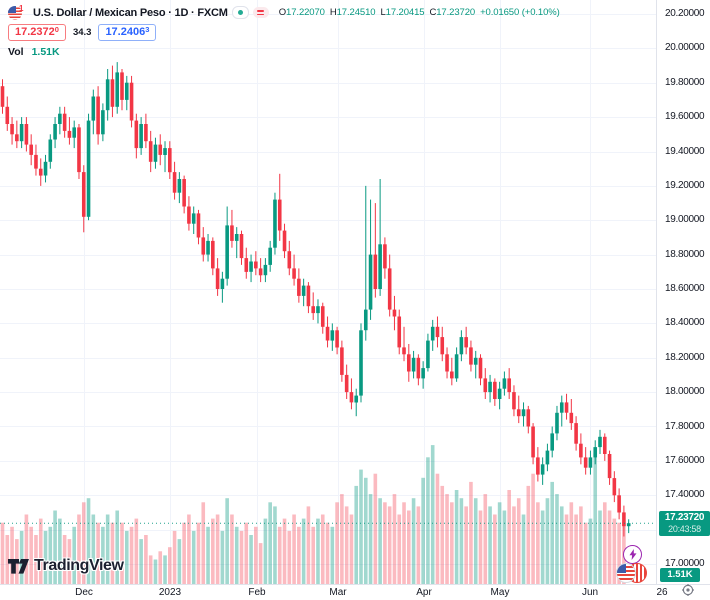 Image resolution: width=710 pixels, height=600 pixels. I want to click on usd-flag-icon, so click(626, 573).